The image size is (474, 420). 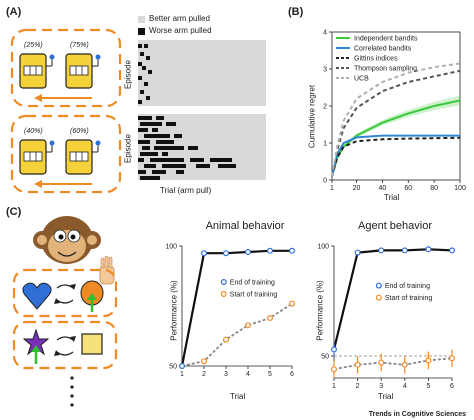 I want to click on trial-axis-label: Trial (arm pull), so click(x=186, y=190).